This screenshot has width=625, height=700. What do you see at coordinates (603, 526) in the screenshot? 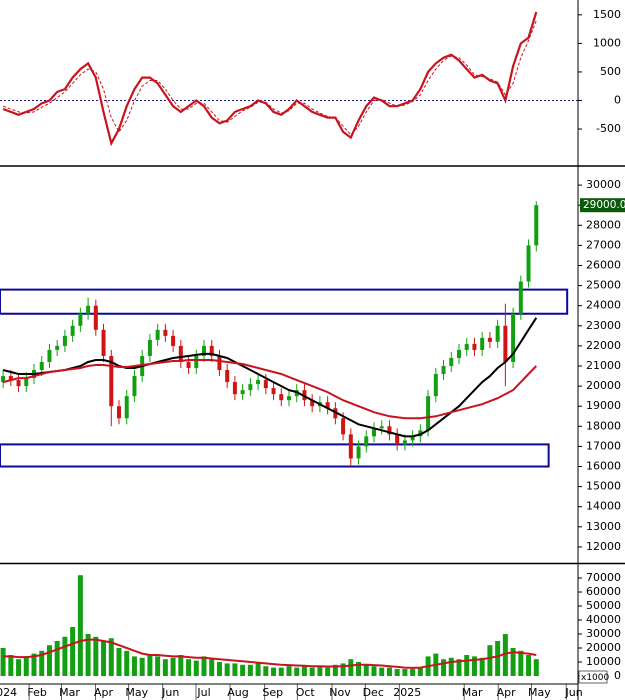
I see `y-tick-label: 13000` at bounding box center [603, 526].